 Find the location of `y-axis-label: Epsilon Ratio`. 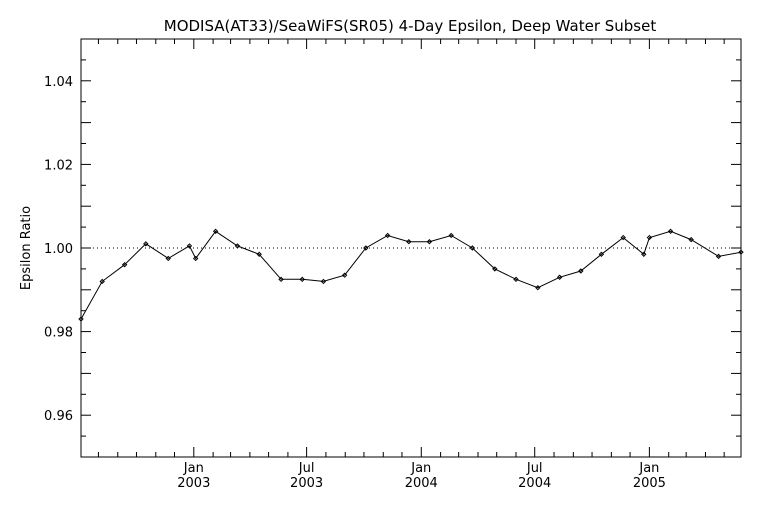

y-axis-label: Epsilon Ratio is located at coordinates (26, 248).